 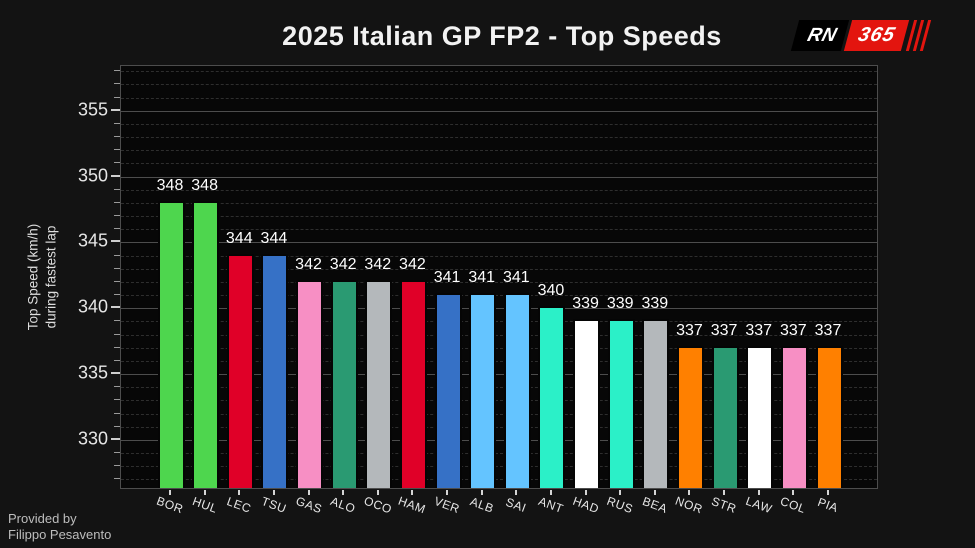 What do you see at coordinates (42, 518) in the screenshot?
I see `credit-line1: Provided by` at bounding box center [42, 518].